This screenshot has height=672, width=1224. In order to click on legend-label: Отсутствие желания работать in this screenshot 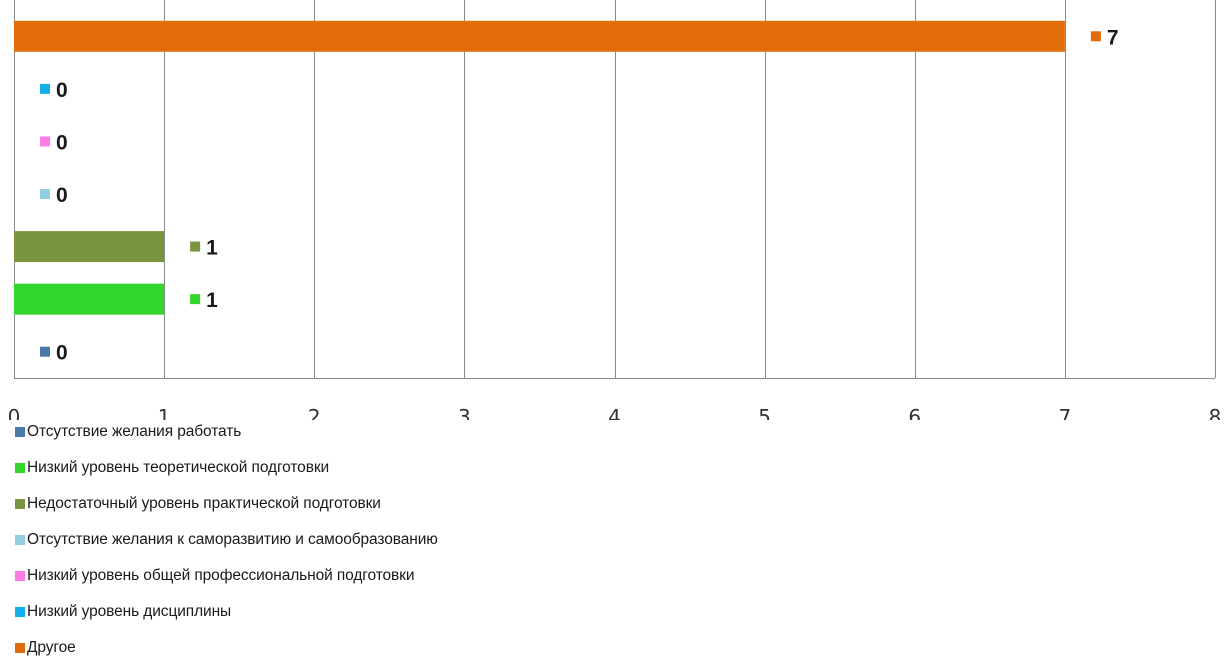, I will do `click(134, 431)`.